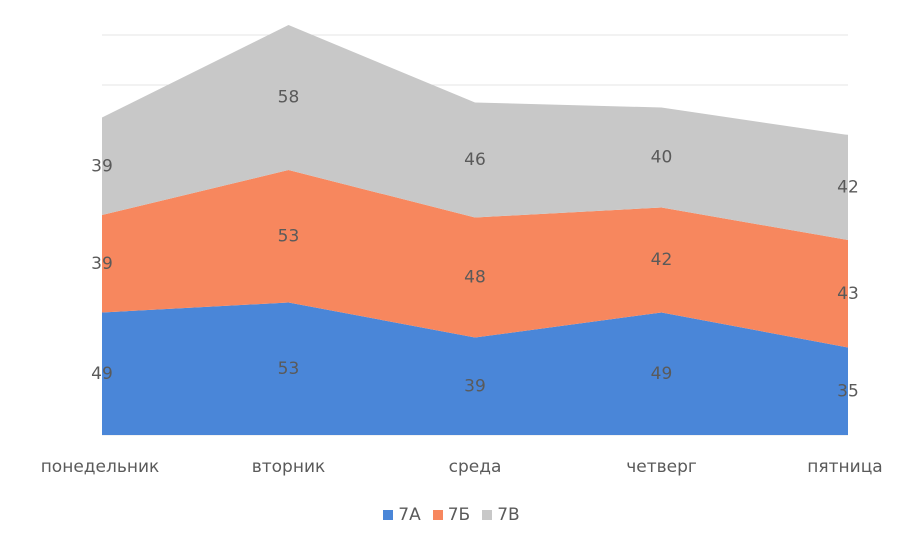  What do you see at coordinates (848, 294) in the screenshot?
I see `data-label: 43` at bounding box center [848, 294].